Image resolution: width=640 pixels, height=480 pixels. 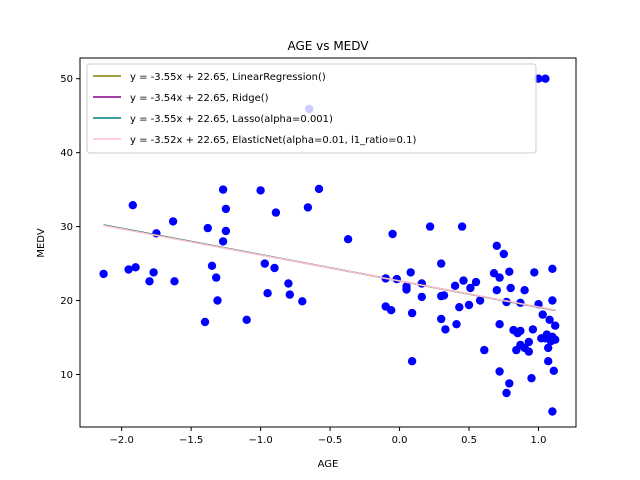 What do you see at coordinates (122, 440) in the screenshot?
I see `x-tick-label: −2.0` at bounding box center [122, 440].